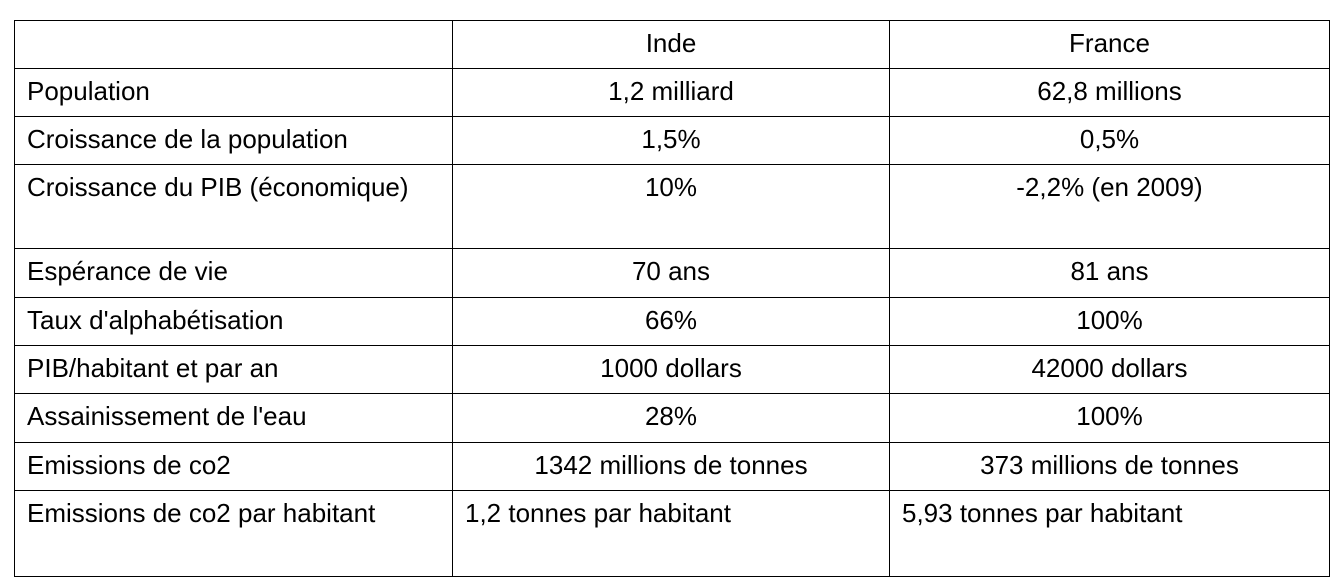 The image size is (1343, 587). What do you see at coordinates (233, 273) in the screenshot?
I see `row-label: Espérance de vie` at bounding box center [233, 273].